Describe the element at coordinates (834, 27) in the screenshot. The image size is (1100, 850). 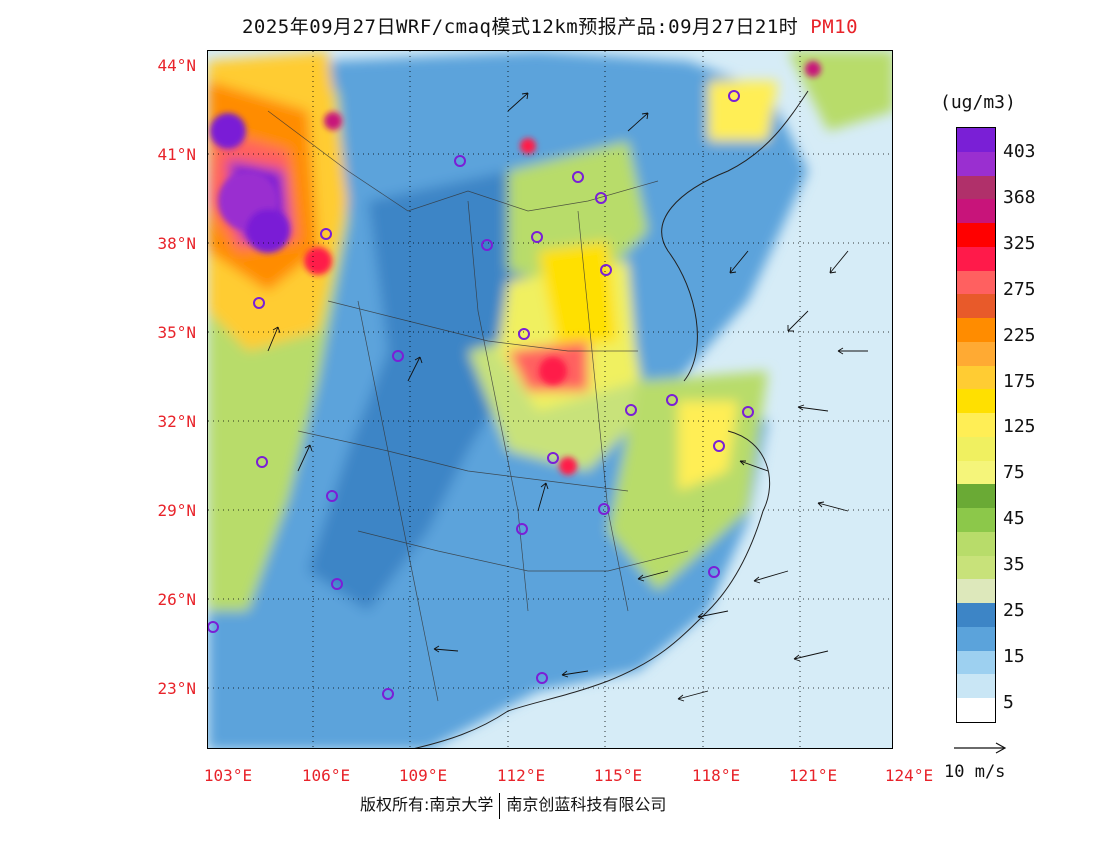
I see `title-pollutant: PM10` at that location.